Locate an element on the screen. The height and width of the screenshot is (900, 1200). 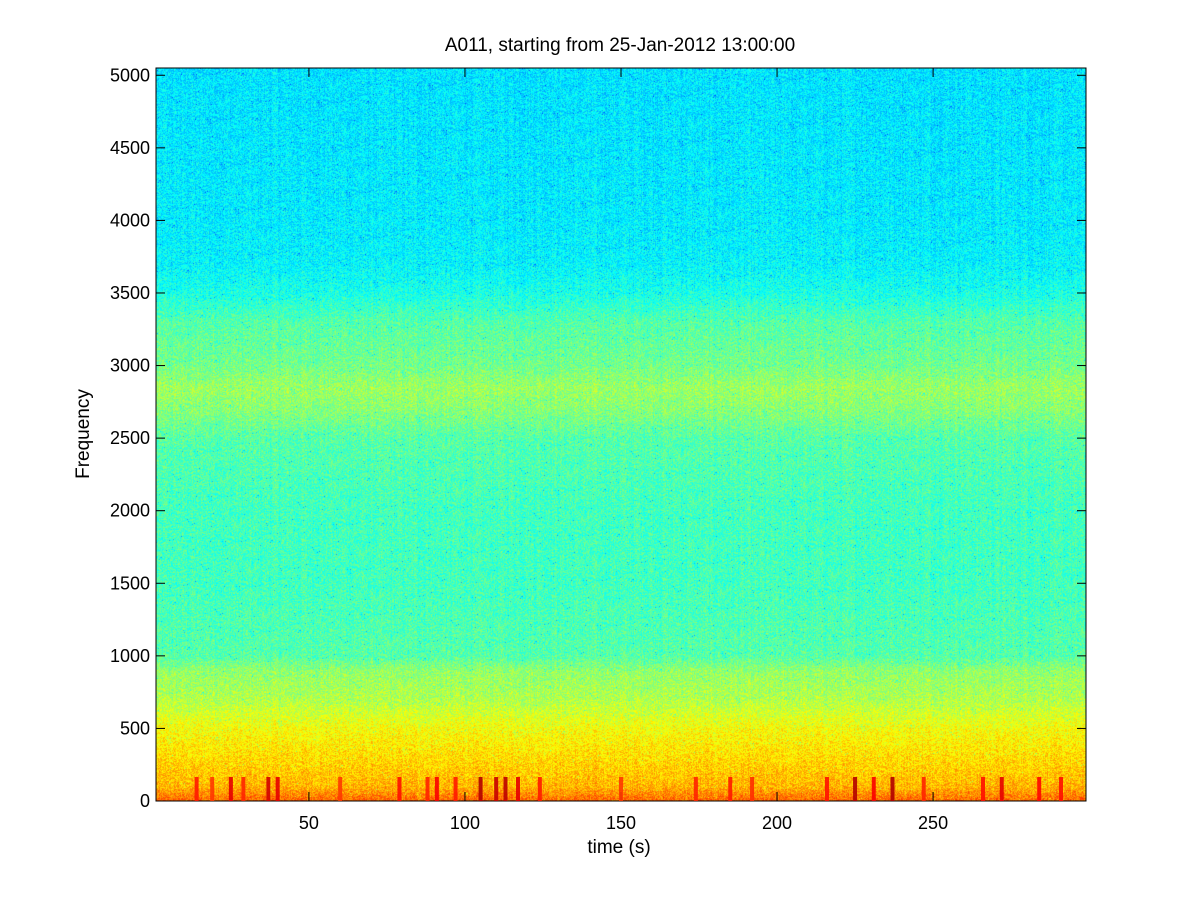
y-tick-label: 1500 is located at coordinates (130, 583).